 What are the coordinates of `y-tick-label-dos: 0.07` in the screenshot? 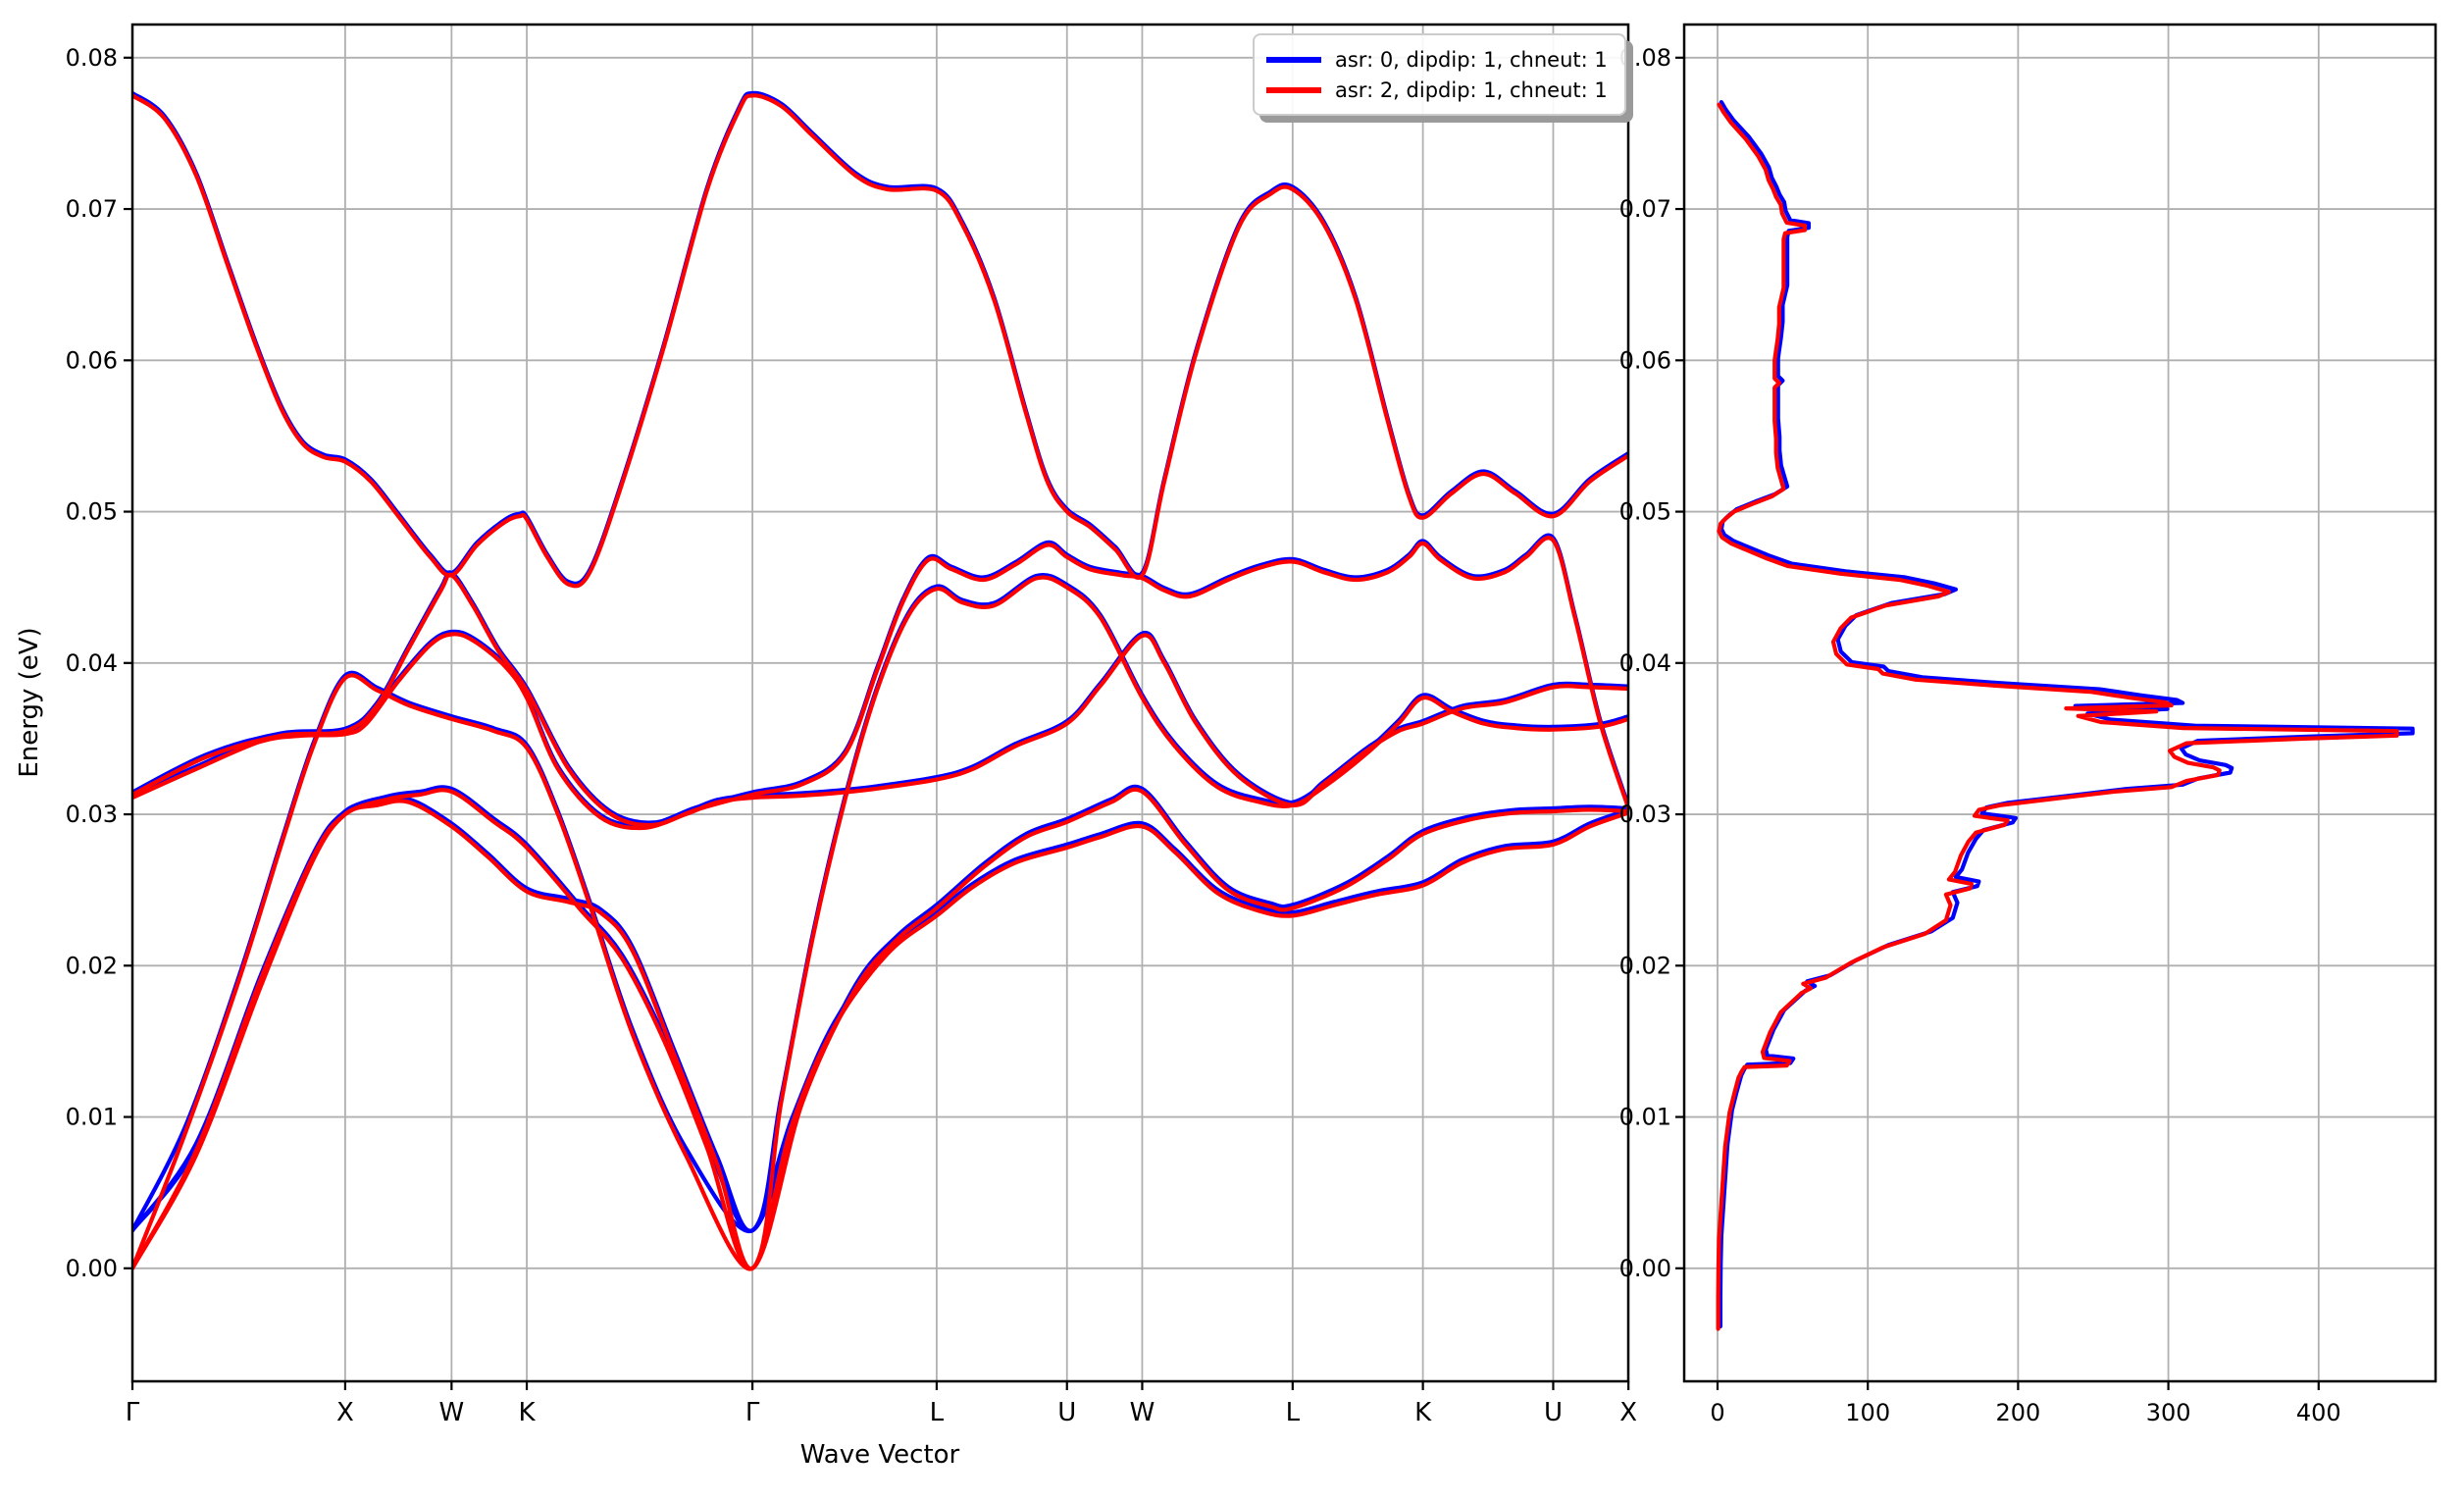 It's located at (1645, 209).